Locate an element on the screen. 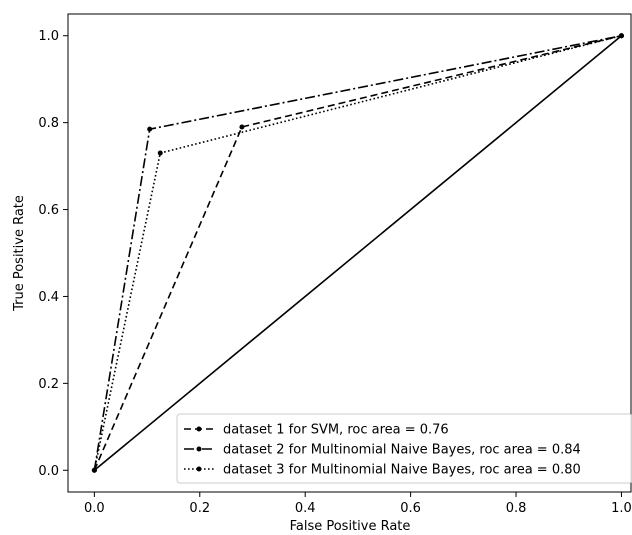  x-tick-label: 0.0 is located at coordinates (94, 508).